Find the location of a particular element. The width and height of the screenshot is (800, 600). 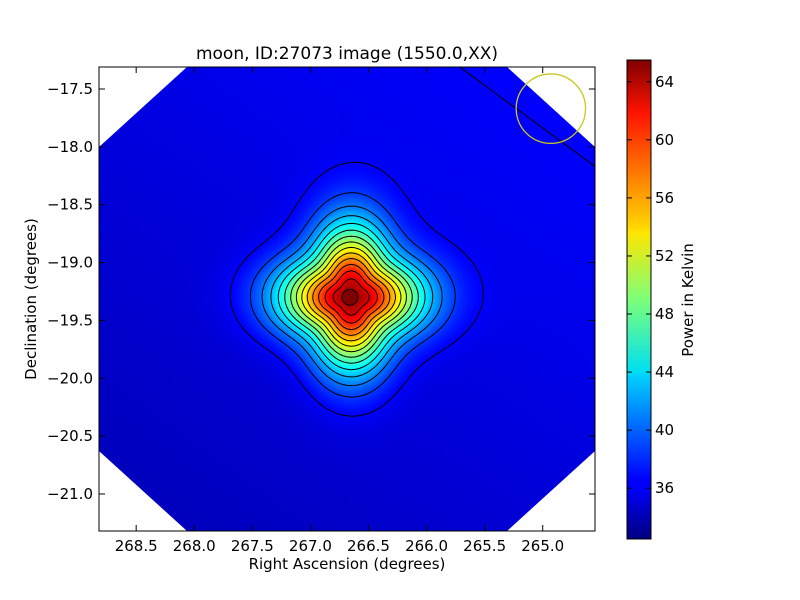

y-tick-label: −20.5 is located at coordinates (70, 436).